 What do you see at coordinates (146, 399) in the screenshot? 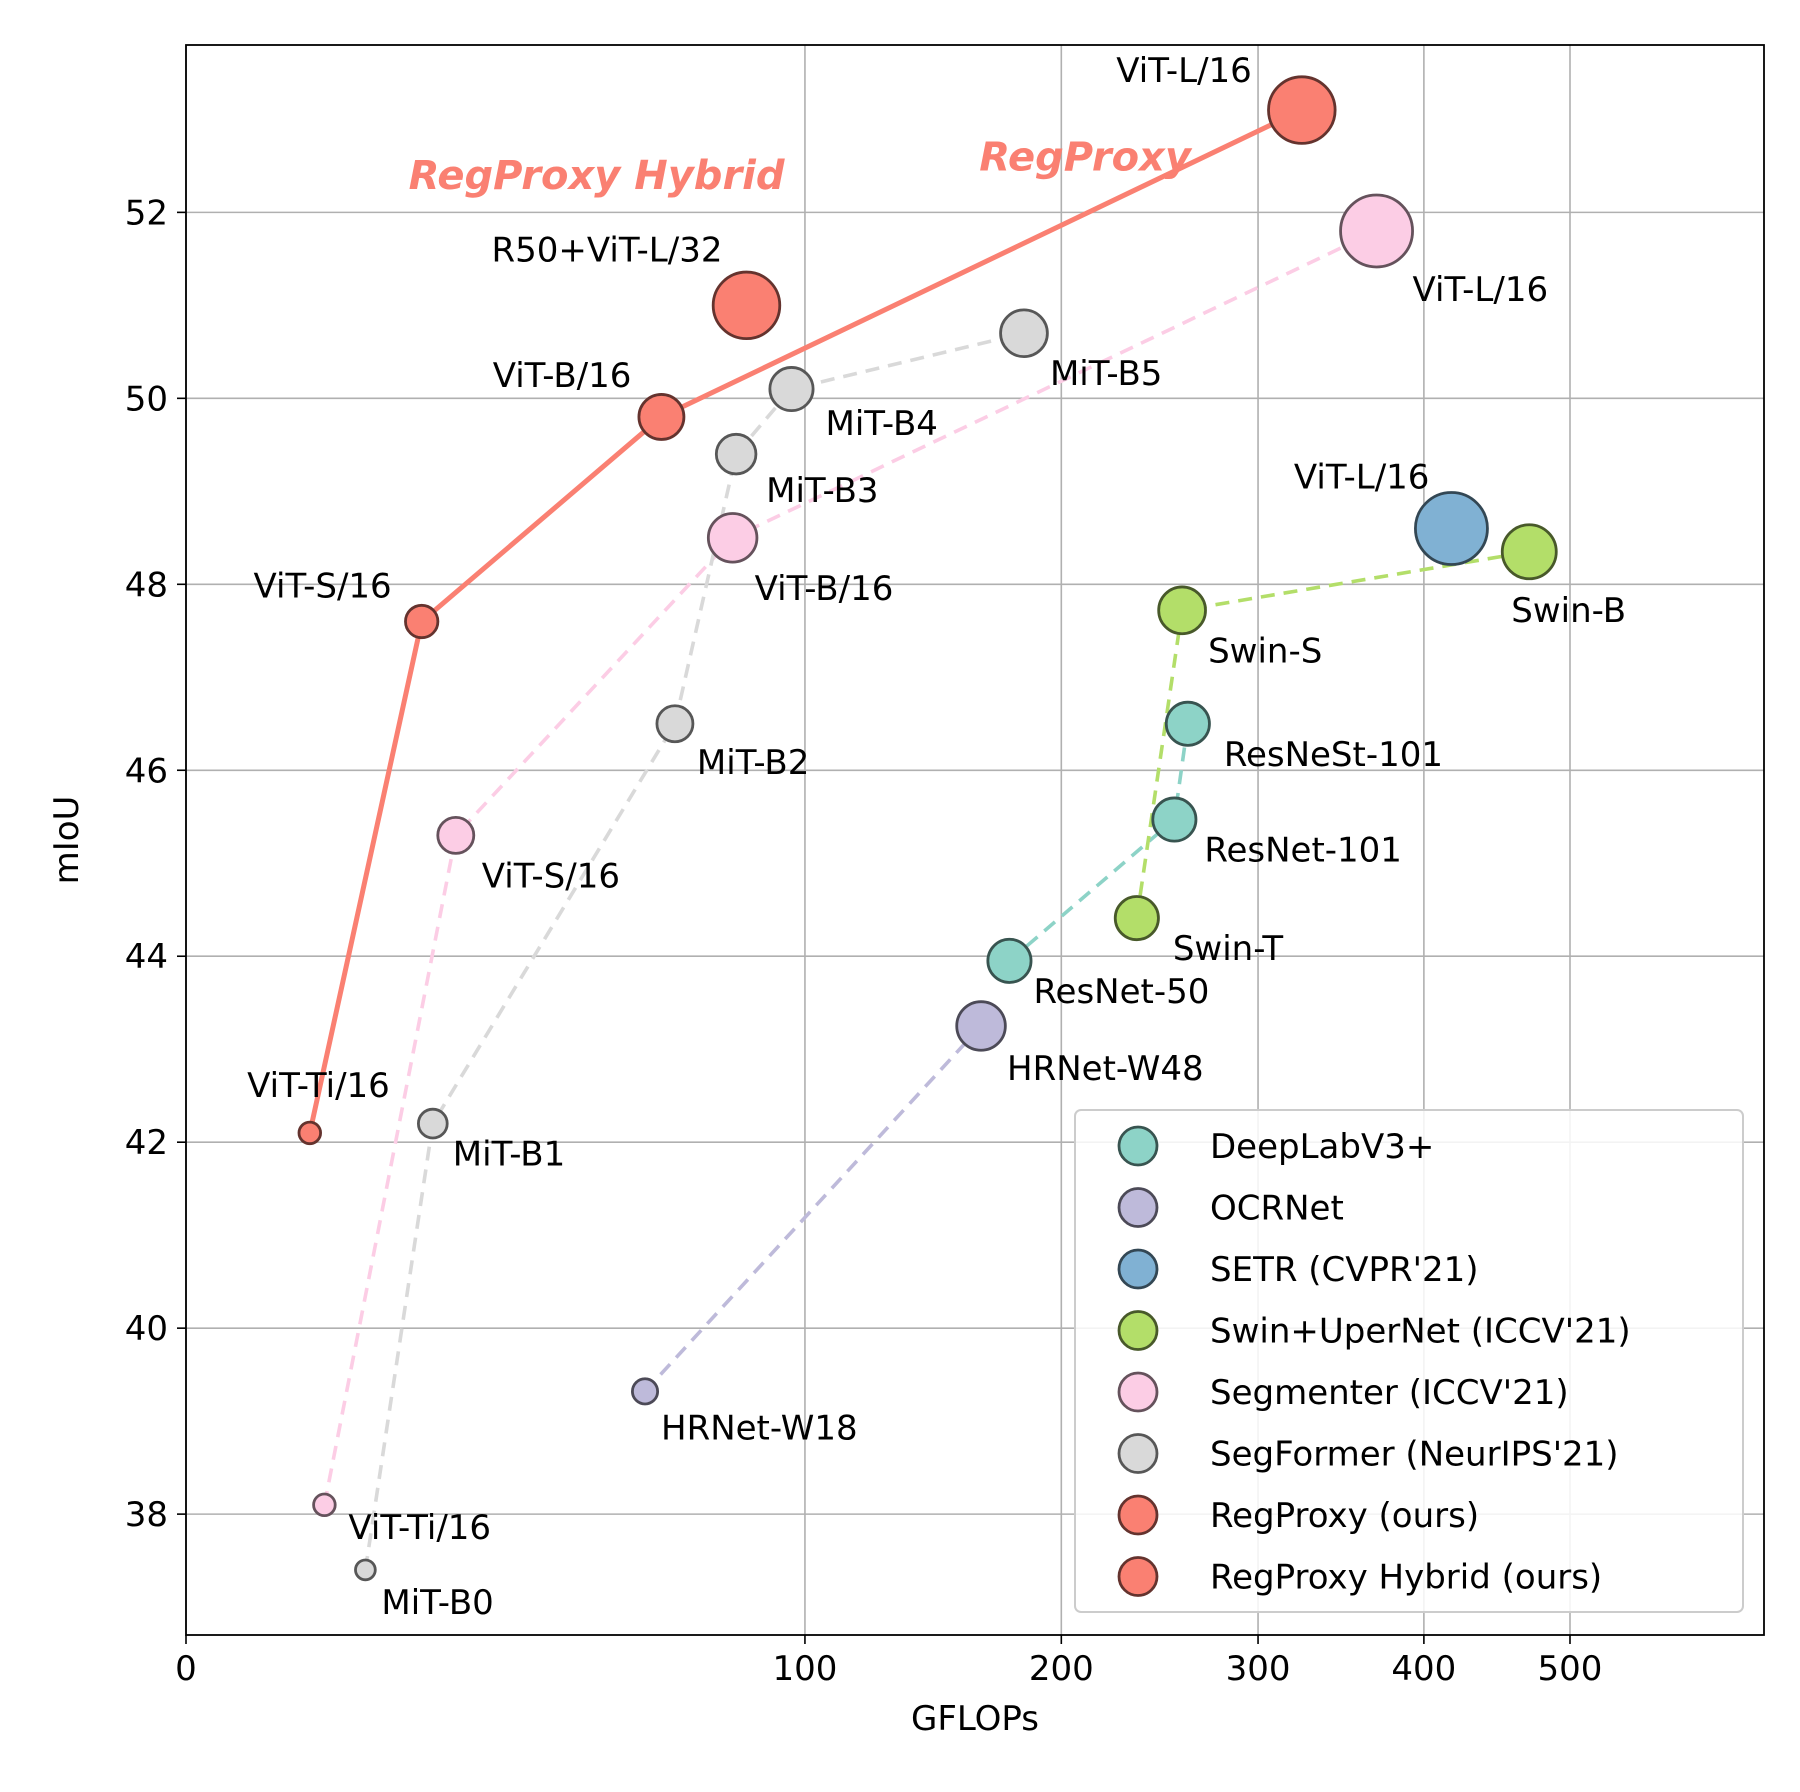
I see `y-tick-label: 50` at bounding box center [146, 399].